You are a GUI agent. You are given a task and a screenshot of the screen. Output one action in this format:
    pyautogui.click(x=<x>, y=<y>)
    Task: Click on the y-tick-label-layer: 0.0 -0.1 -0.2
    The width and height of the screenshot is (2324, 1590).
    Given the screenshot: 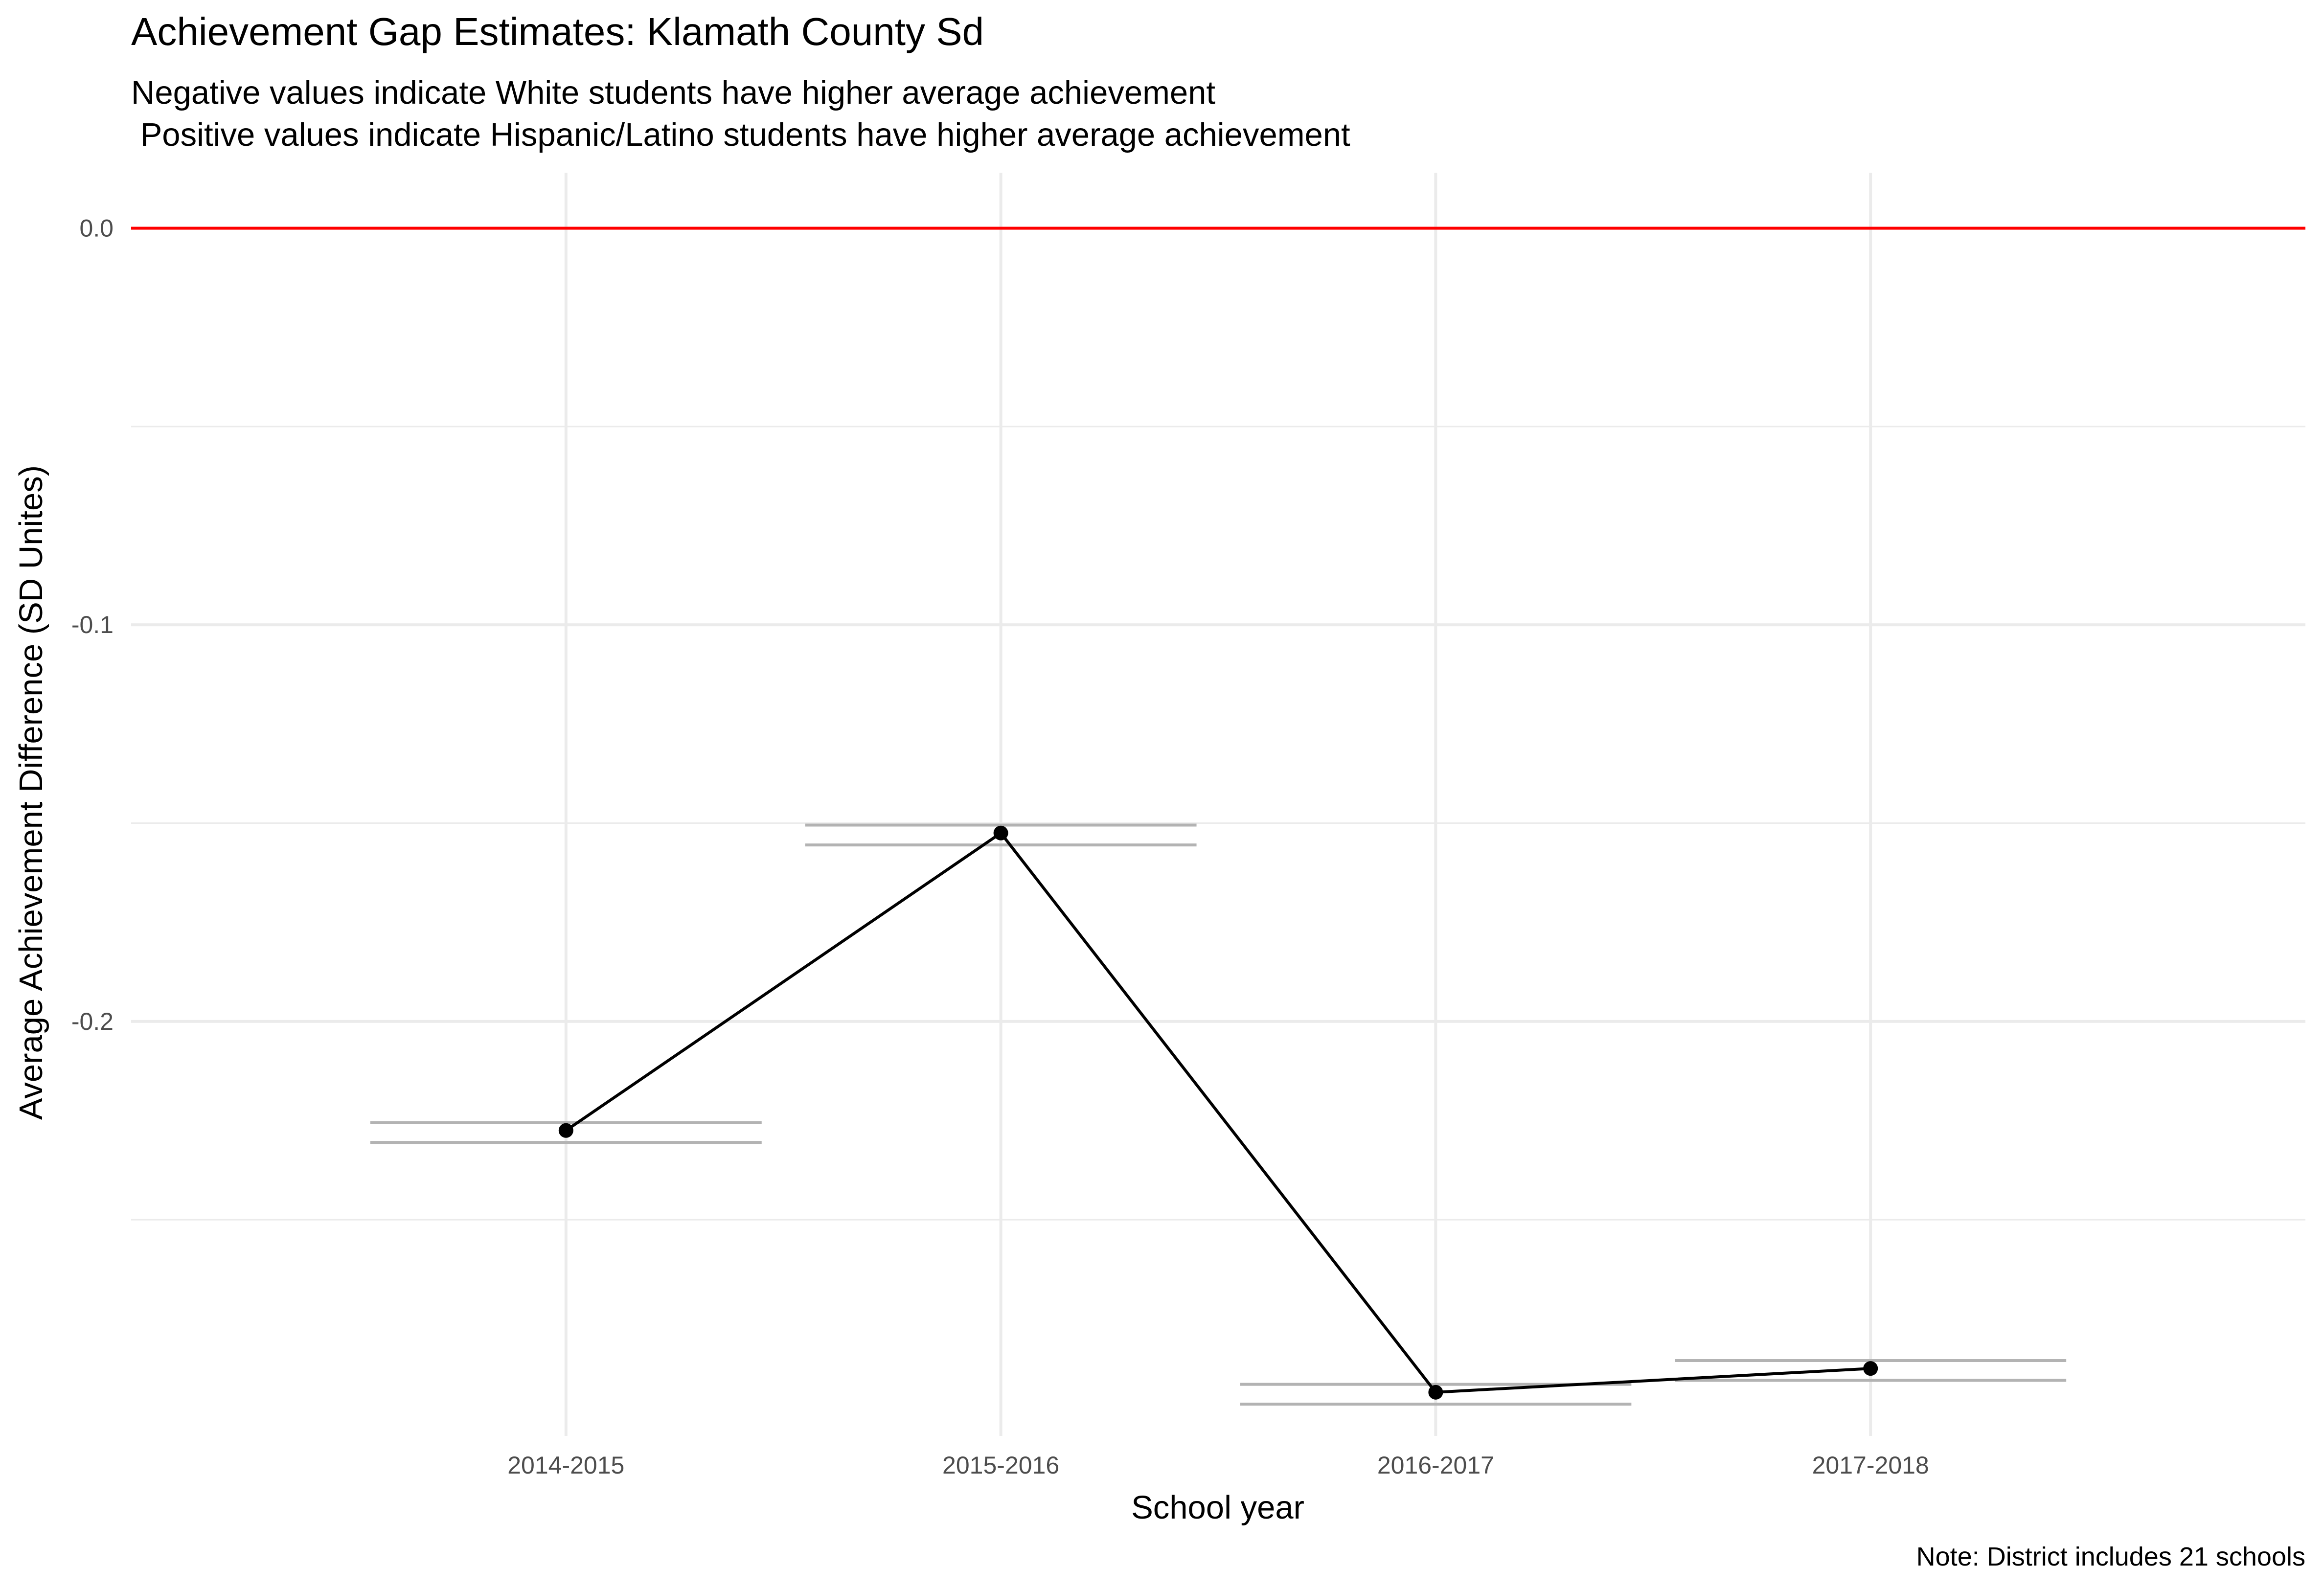 What is the action you would take?
    pyautogui.click(x=92, y=624)
    